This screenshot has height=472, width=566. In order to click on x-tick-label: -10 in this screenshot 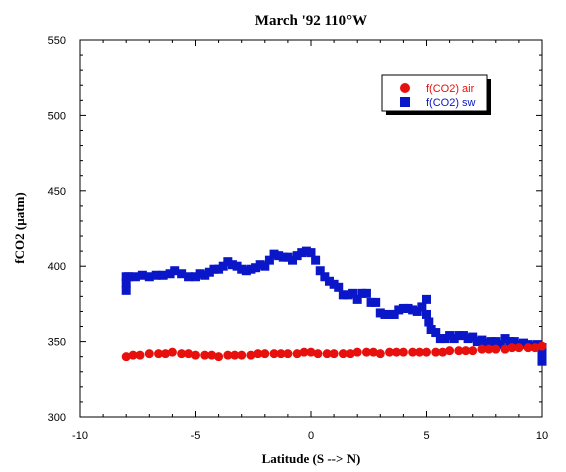, I will do `click(80, 436)`.